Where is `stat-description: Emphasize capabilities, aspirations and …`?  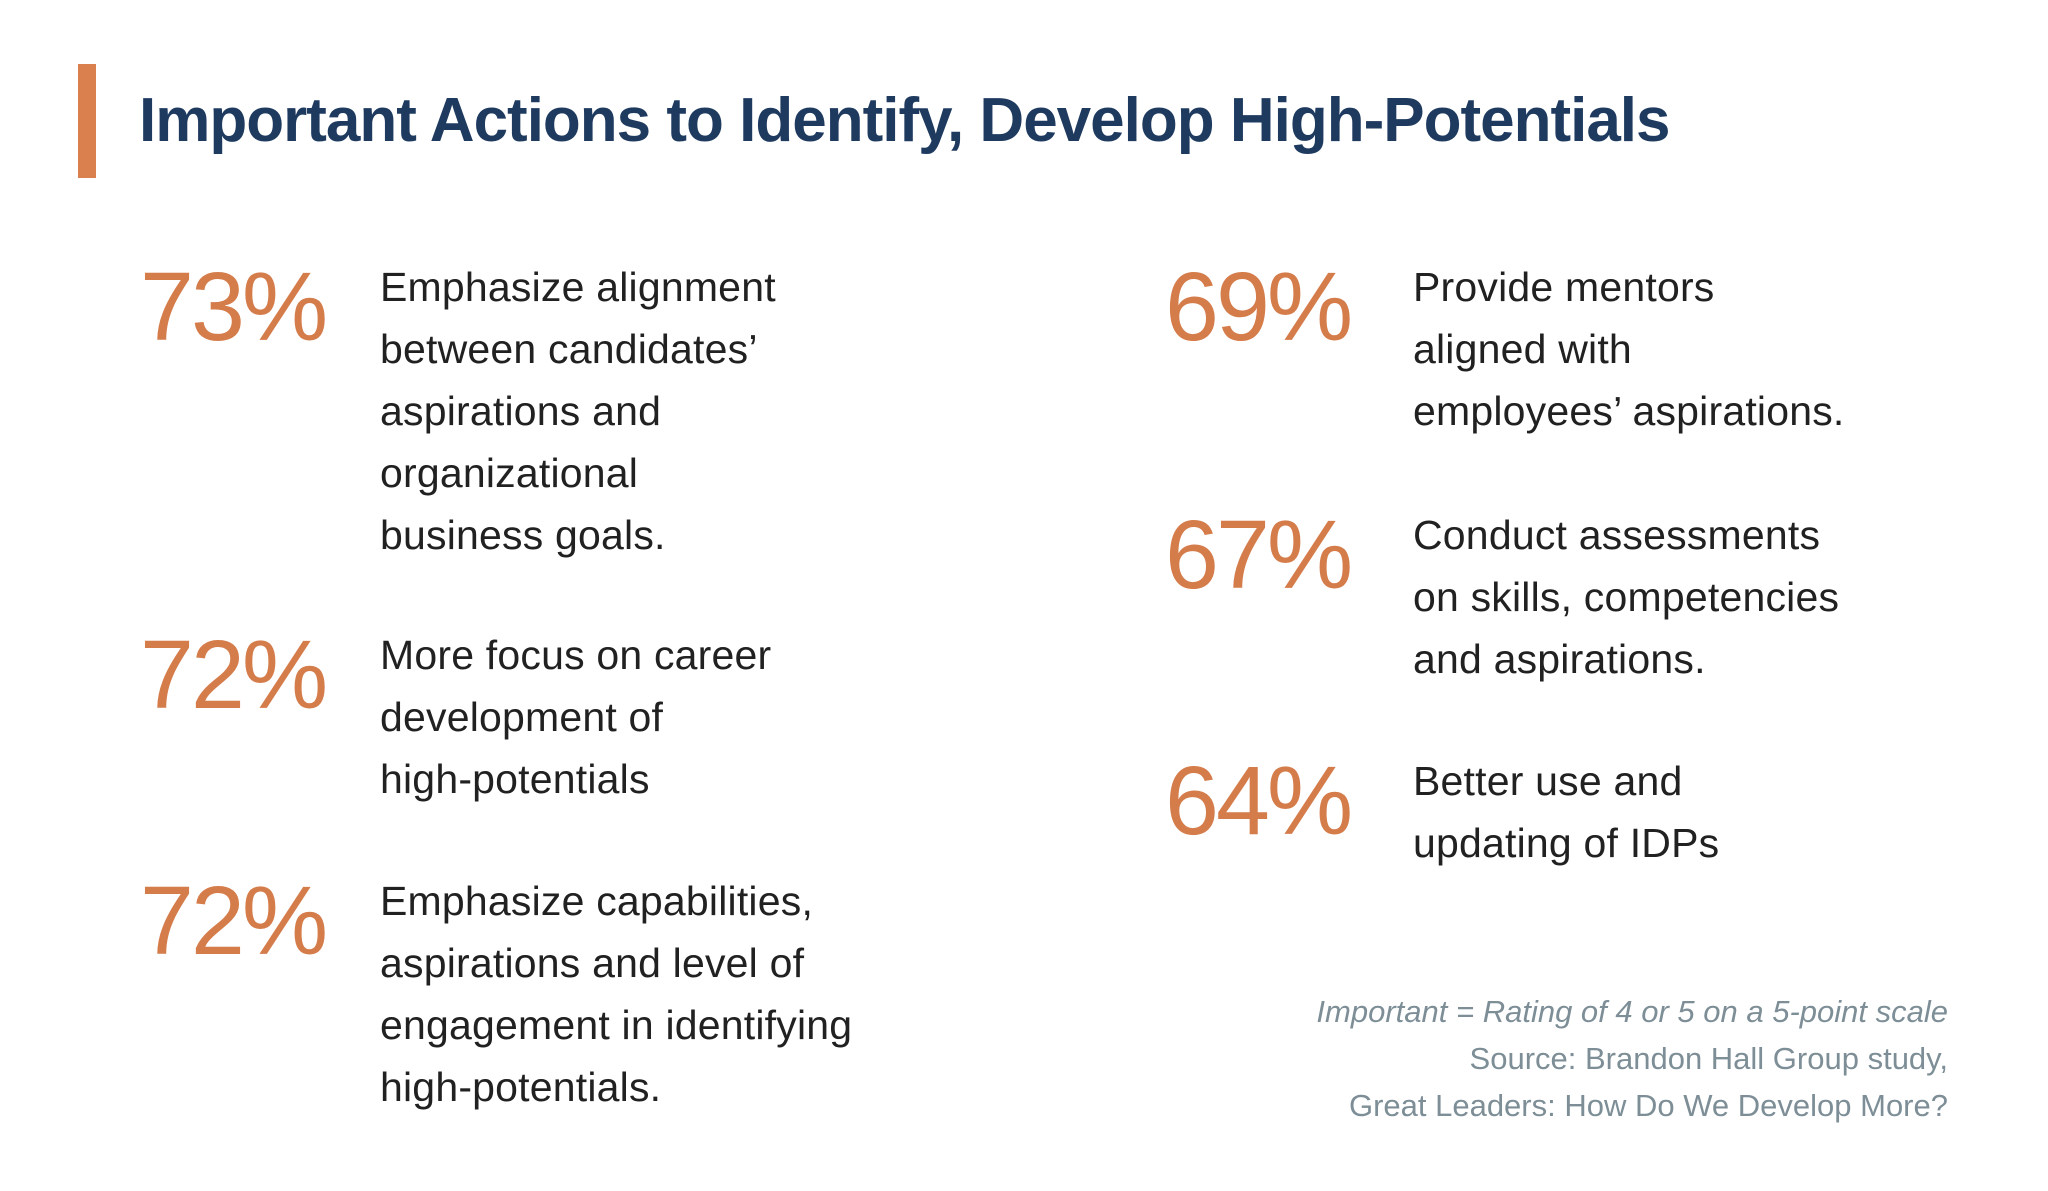
stat-description: Emphasize capabilities, aspirations and … is located at coordinates (616, 994).